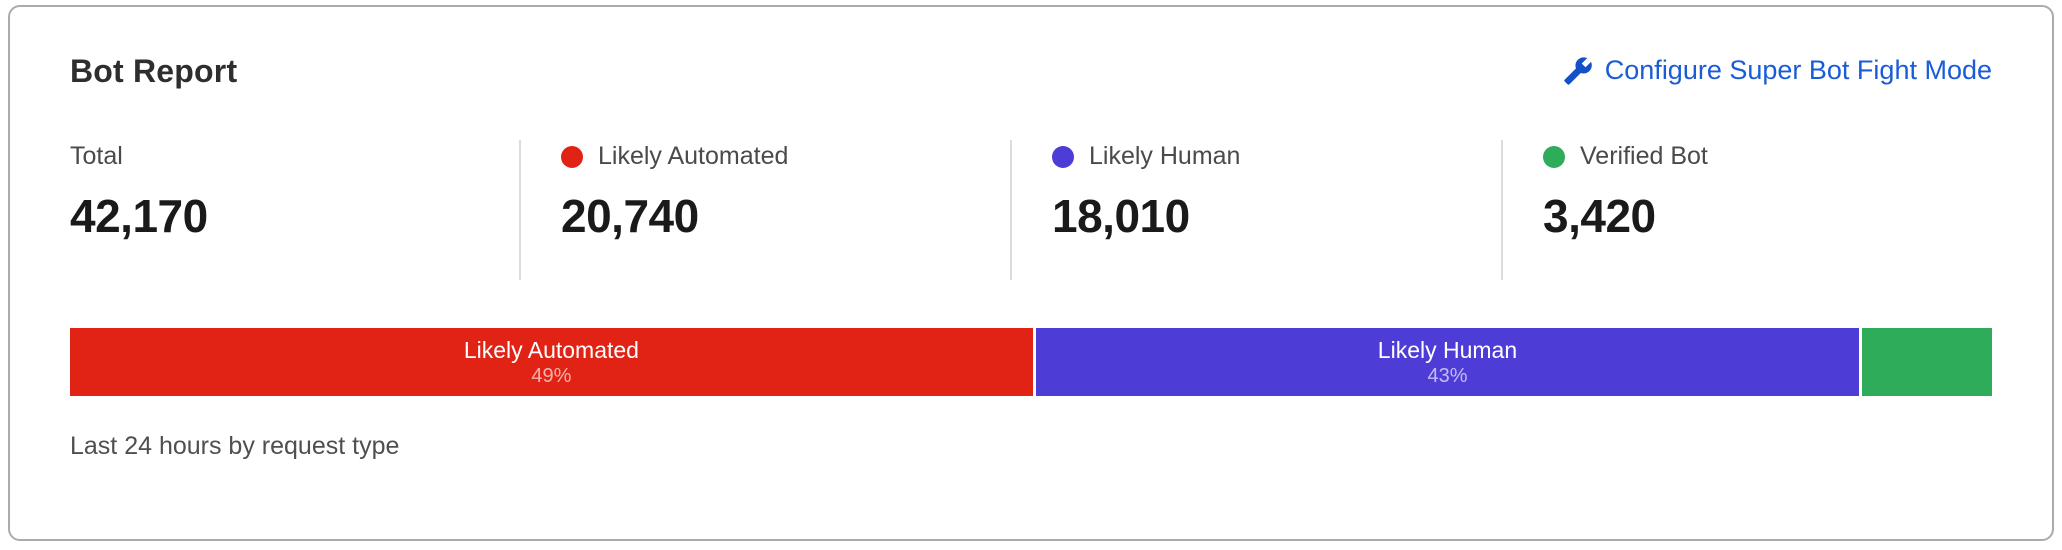  I want to click on stat-total: Total 42,170, so click(294, 210).